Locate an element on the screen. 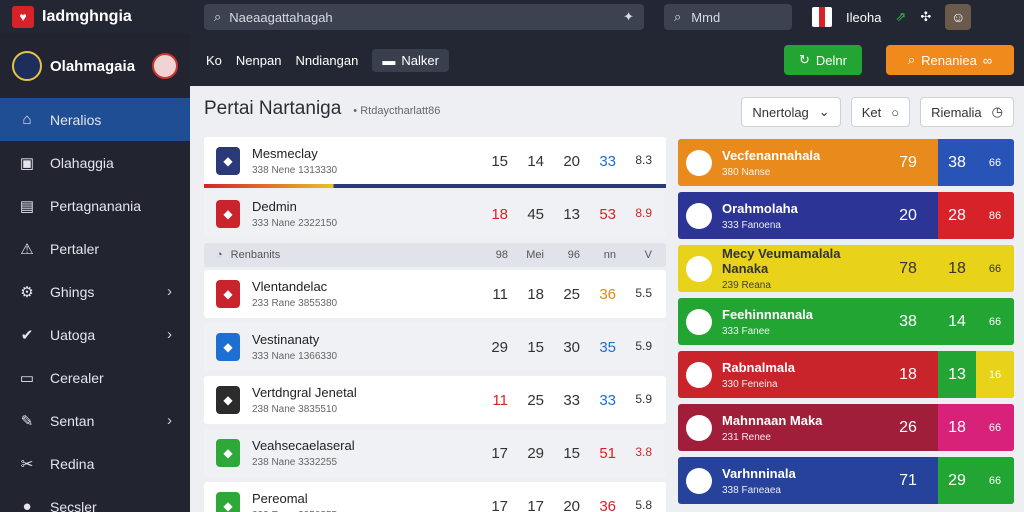 The height and width of the screenshot is (512, 1024). row-stats: 17 17 20 36 5.8 is located at coordinates (569, 505).